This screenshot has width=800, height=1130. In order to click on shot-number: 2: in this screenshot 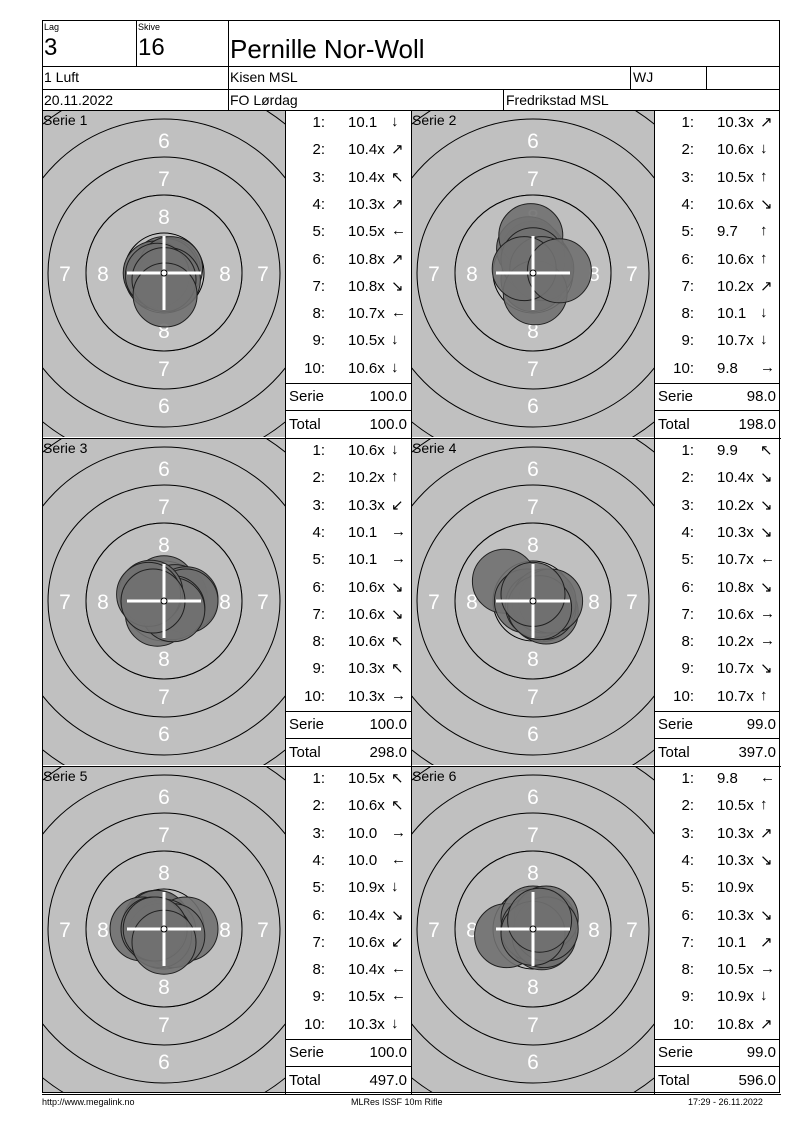, I will do `click(687, 150)`.